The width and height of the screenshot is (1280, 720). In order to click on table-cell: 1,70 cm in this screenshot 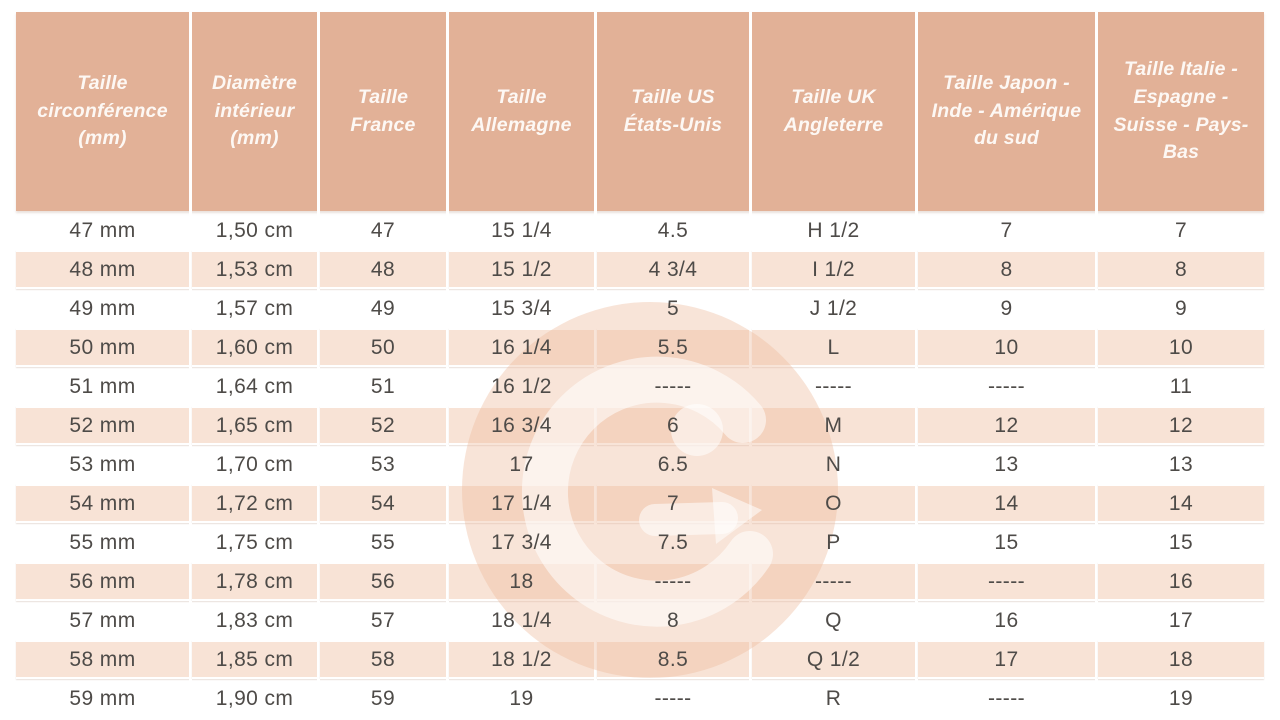, I will do `click(256, 464)`.